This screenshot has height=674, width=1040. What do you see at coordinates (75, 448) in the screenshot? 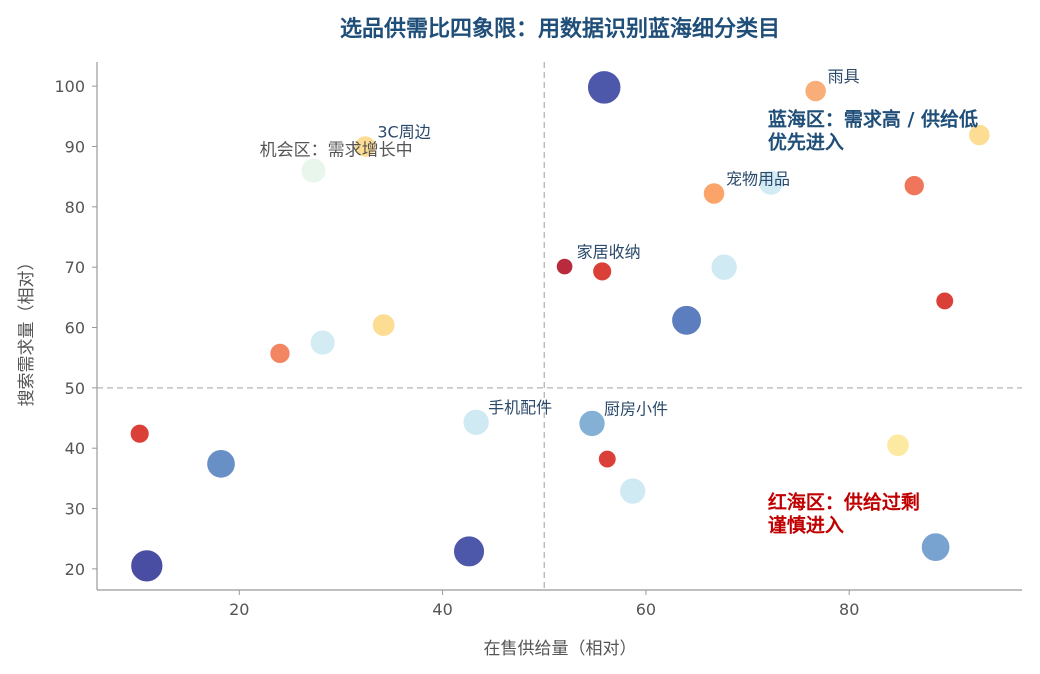
I see `y-tick-label: 40` at bounding box center [75, 448].